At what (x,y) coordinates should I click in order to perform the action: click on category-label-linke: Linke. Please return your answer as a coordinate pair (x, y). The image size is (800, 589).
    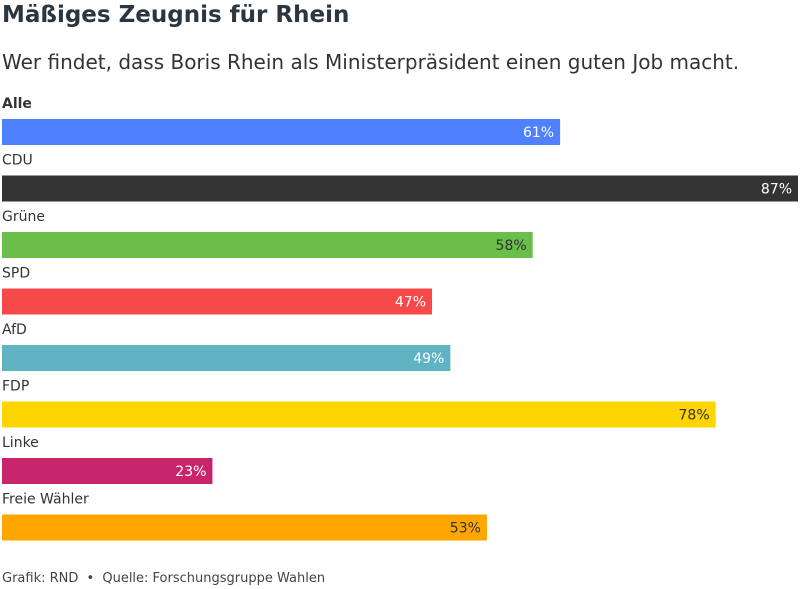
    Looking at the image, I should click on (20, 443).